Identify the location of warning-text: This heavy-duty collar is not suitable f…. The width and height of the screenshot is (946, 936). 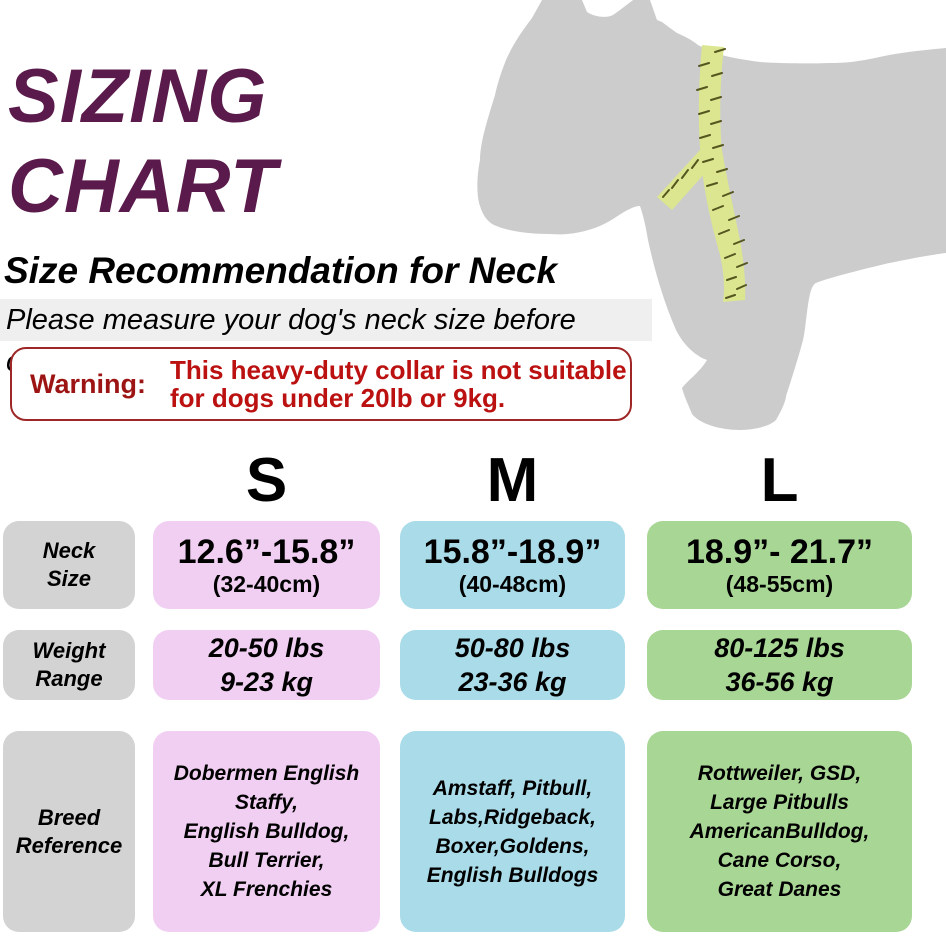
(398, 384).